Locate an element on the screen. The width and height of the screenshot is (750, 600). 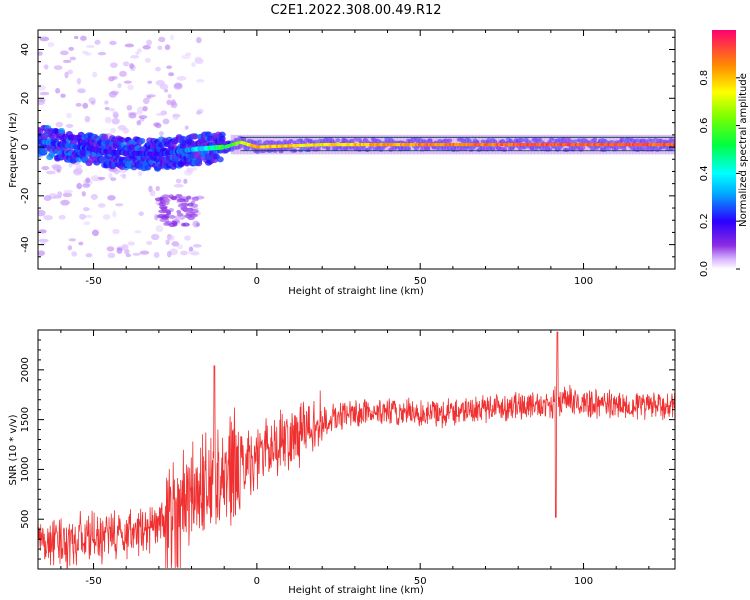
snr-x-tick-label: -50 is located at coordinates (93, 581).